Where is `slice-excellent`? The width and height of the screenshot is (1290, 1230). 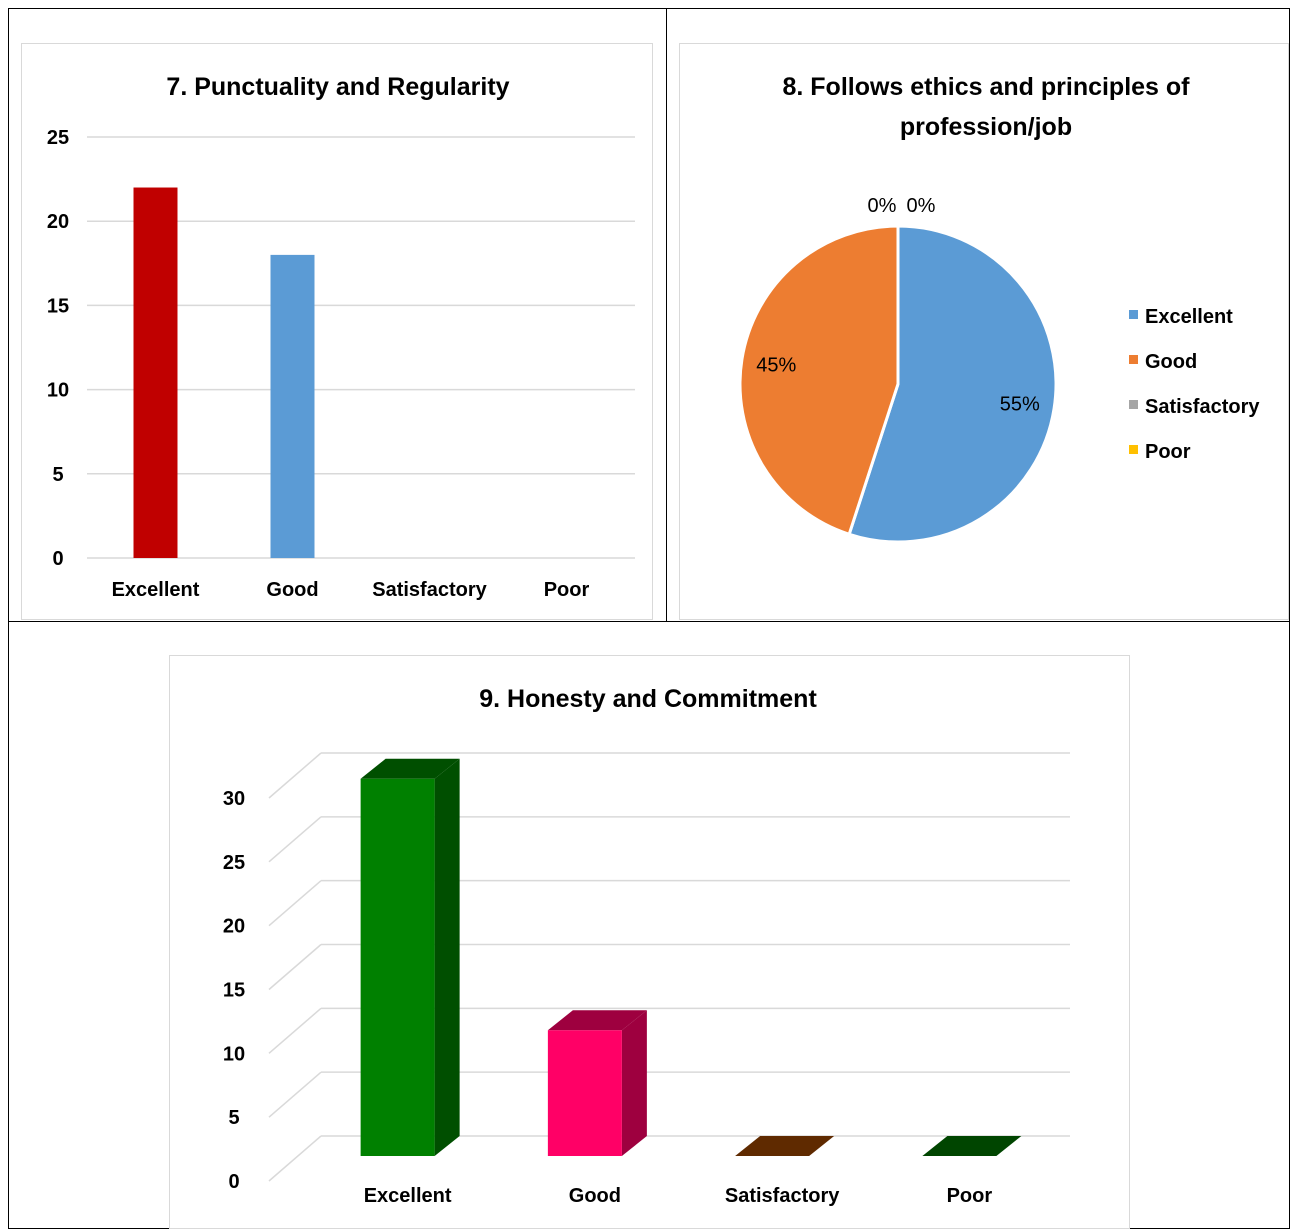
slice-excellent is located at coordinates (952, 384).